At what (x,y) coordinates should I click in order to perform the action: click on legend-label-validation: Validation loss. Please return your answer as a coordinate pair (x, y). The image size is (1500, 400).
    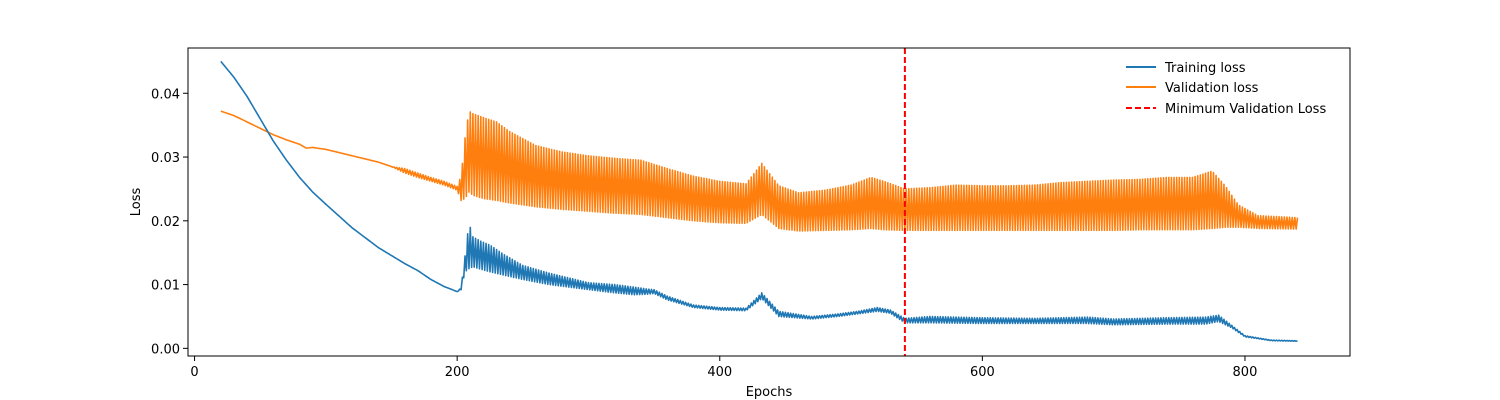
    Looking at the image, I should click on (1212, 88).